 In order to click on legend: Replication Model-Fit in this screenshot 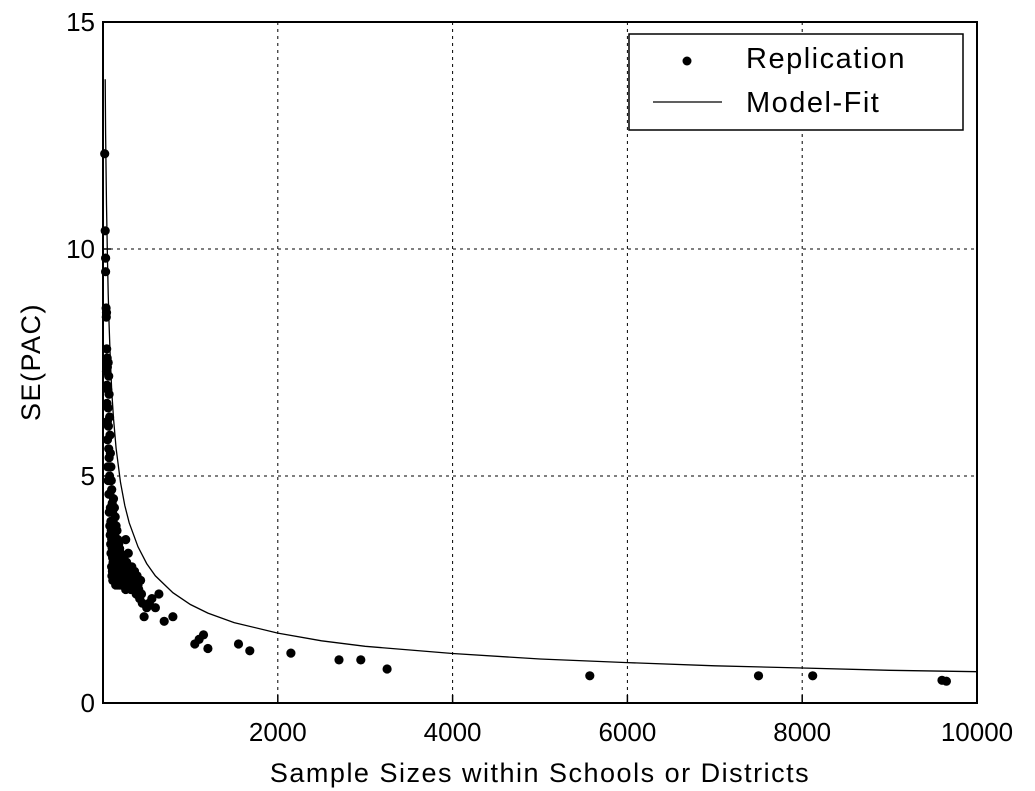, I will do `click(796, 82)`.